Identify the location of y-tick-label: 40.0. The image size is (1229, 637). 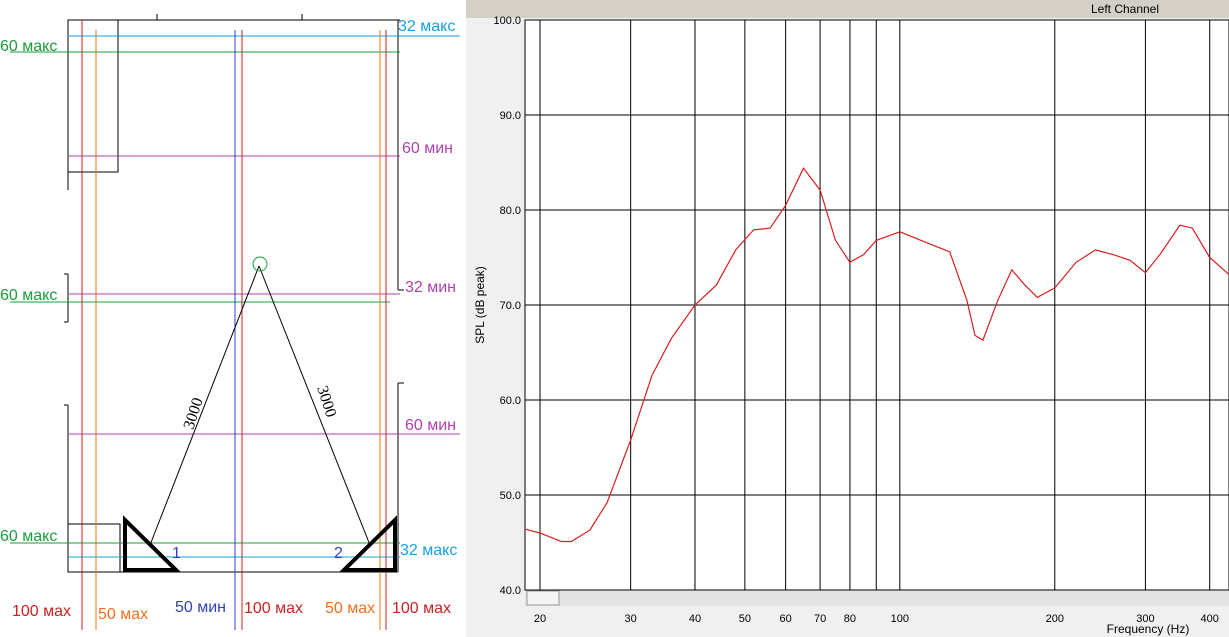
(510, 591).